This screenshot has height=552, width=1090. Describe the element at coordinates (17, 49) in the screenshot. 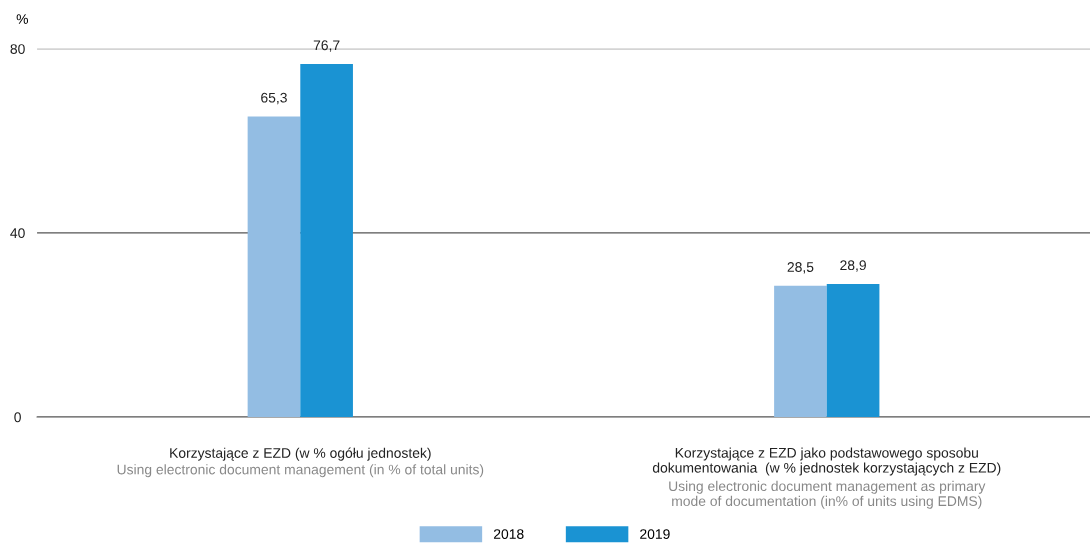

I see `y-tick-label: 80` at that location.